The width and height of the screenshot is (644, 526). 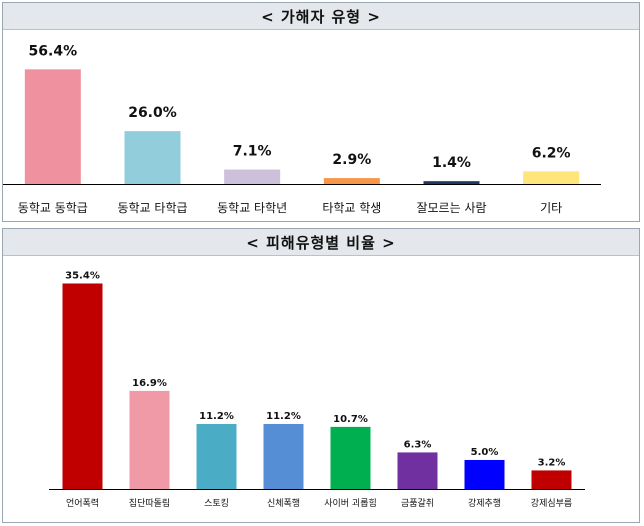 I want to click on category-label: 기타, so click(x=551, y=208).